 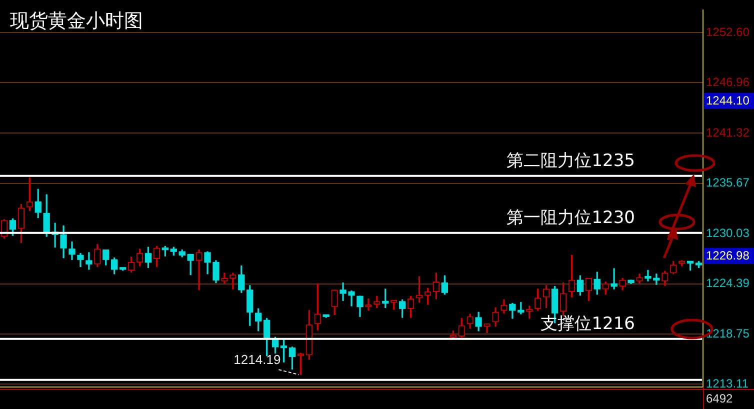 What do you see at coordinates (587, 324) in the screenshot?
I see `ref-line-label: 支撑位1216` at bounding box center [587, 324].